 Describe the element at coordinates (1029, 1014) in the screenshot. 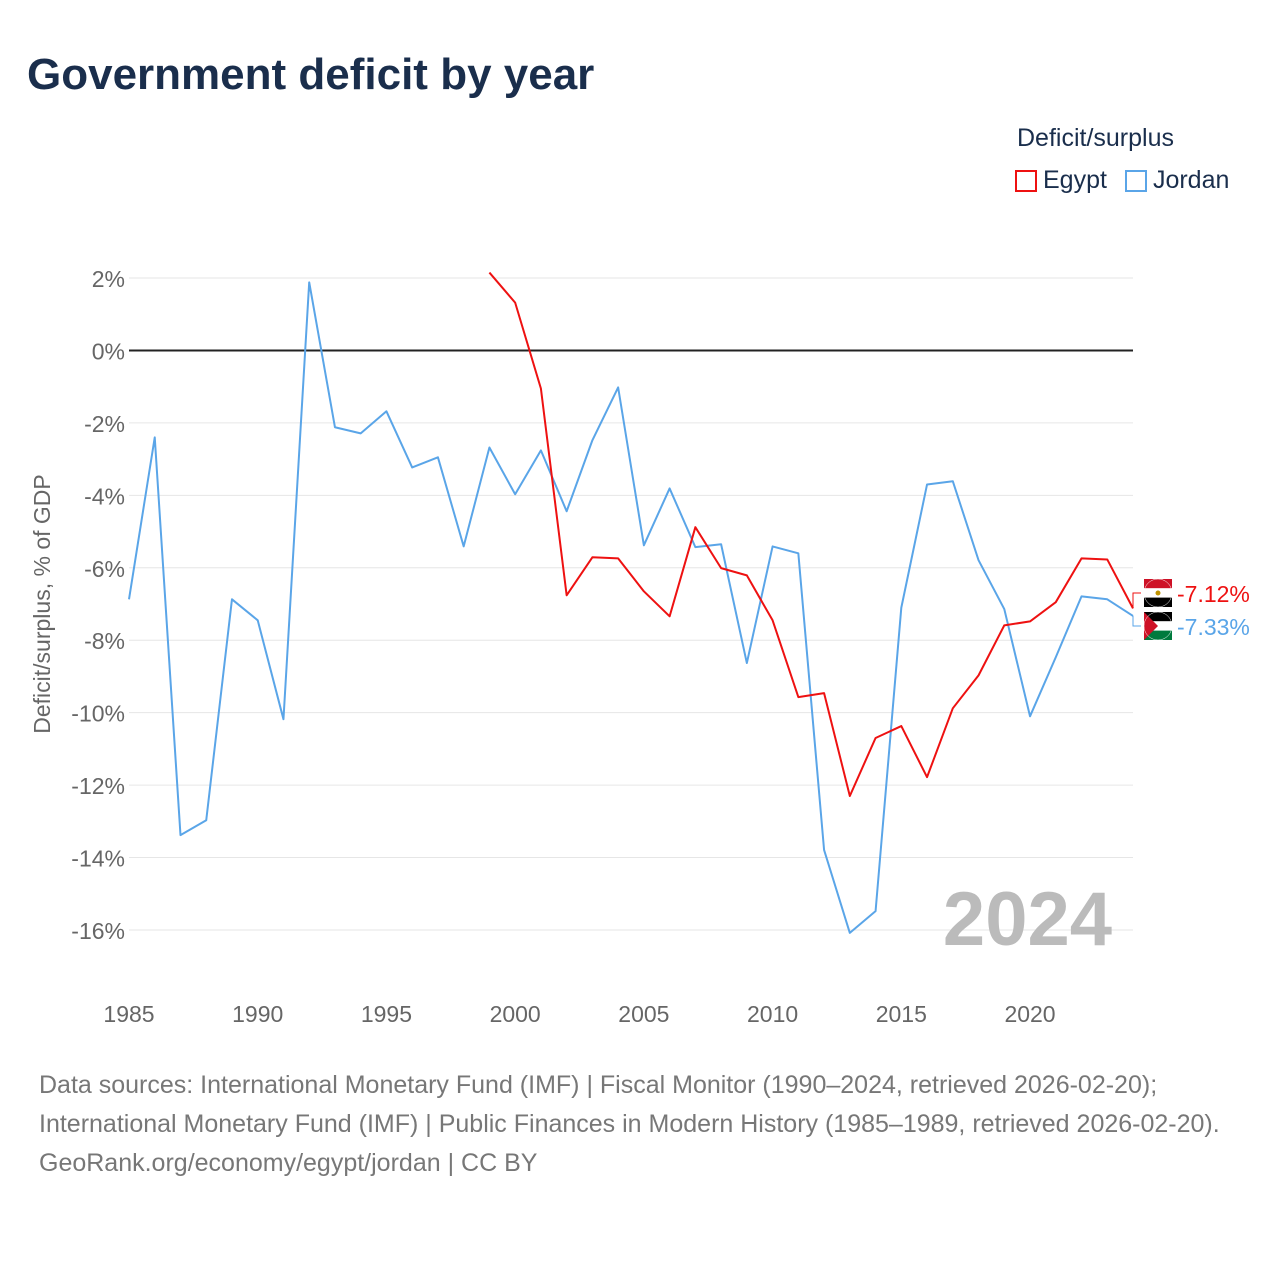

I see `x-tick-label: 2020` at that location.